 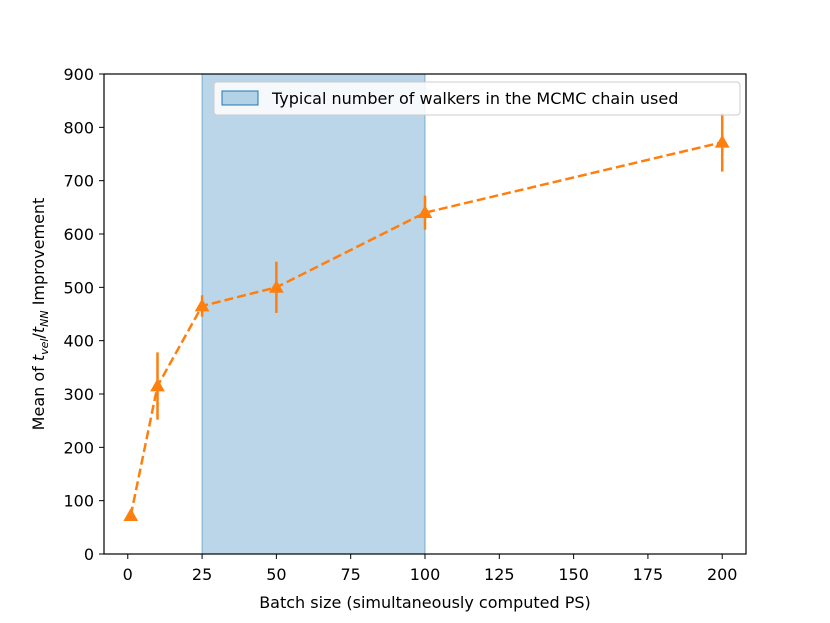 What do you see at coordinates (44, 318) in the screenshot?
I see `y-axis-label-sub2: NN` at bounding box center [44, 318].